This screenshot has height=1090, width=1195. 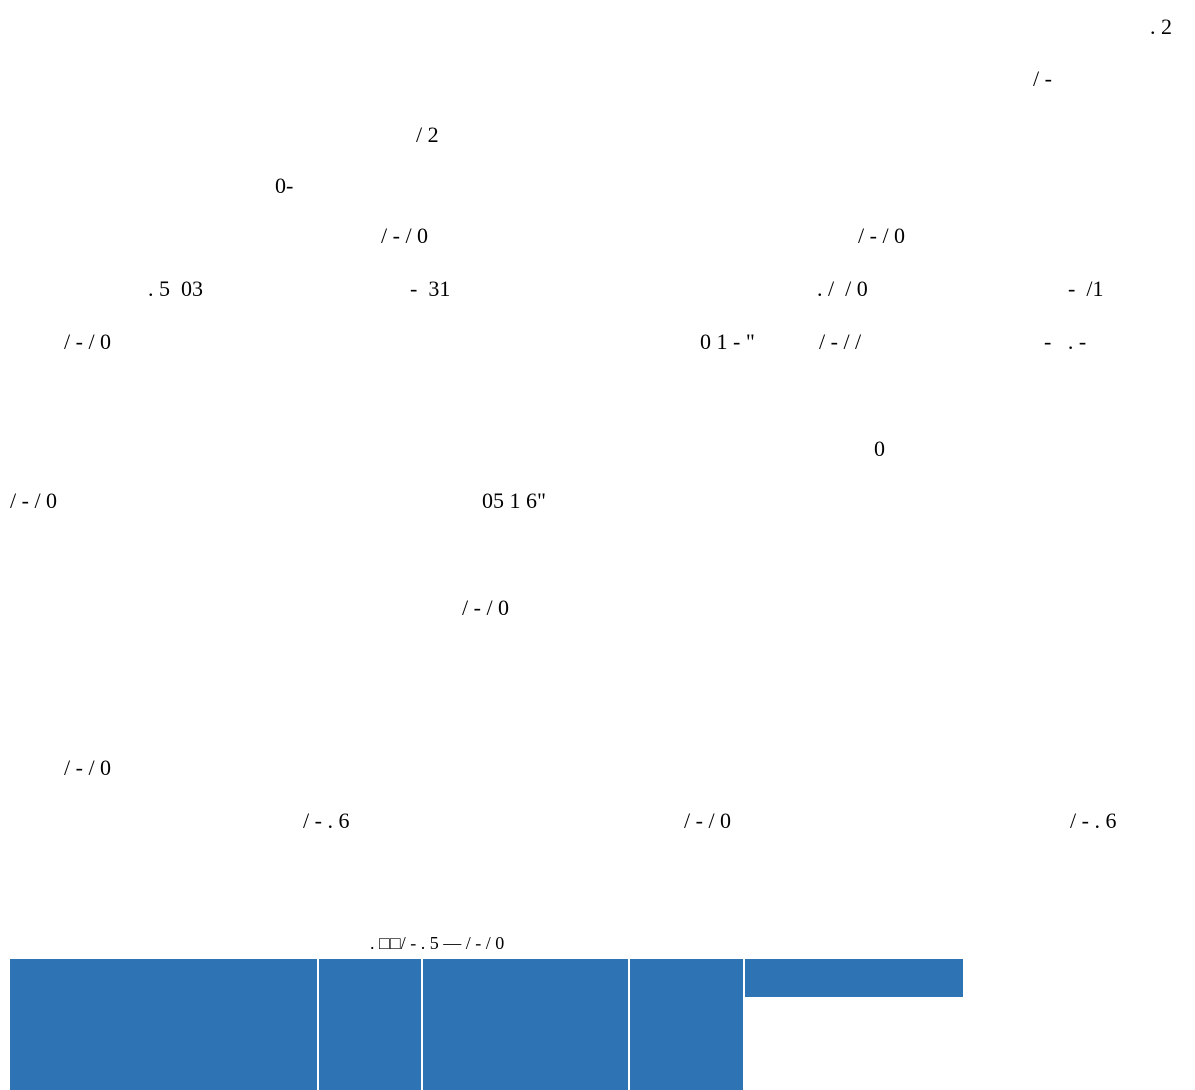 What do you see at coordinates (882, 235) in the screenshot?
I see `line-5-right-text: / - / 0` at bounding box center [882, 235].